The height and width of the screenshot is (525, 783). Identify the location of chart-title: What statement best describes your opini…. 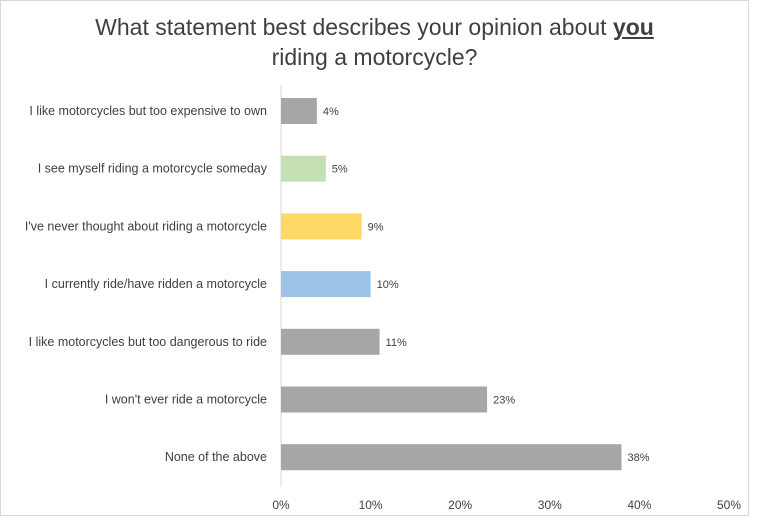
(374, 42).